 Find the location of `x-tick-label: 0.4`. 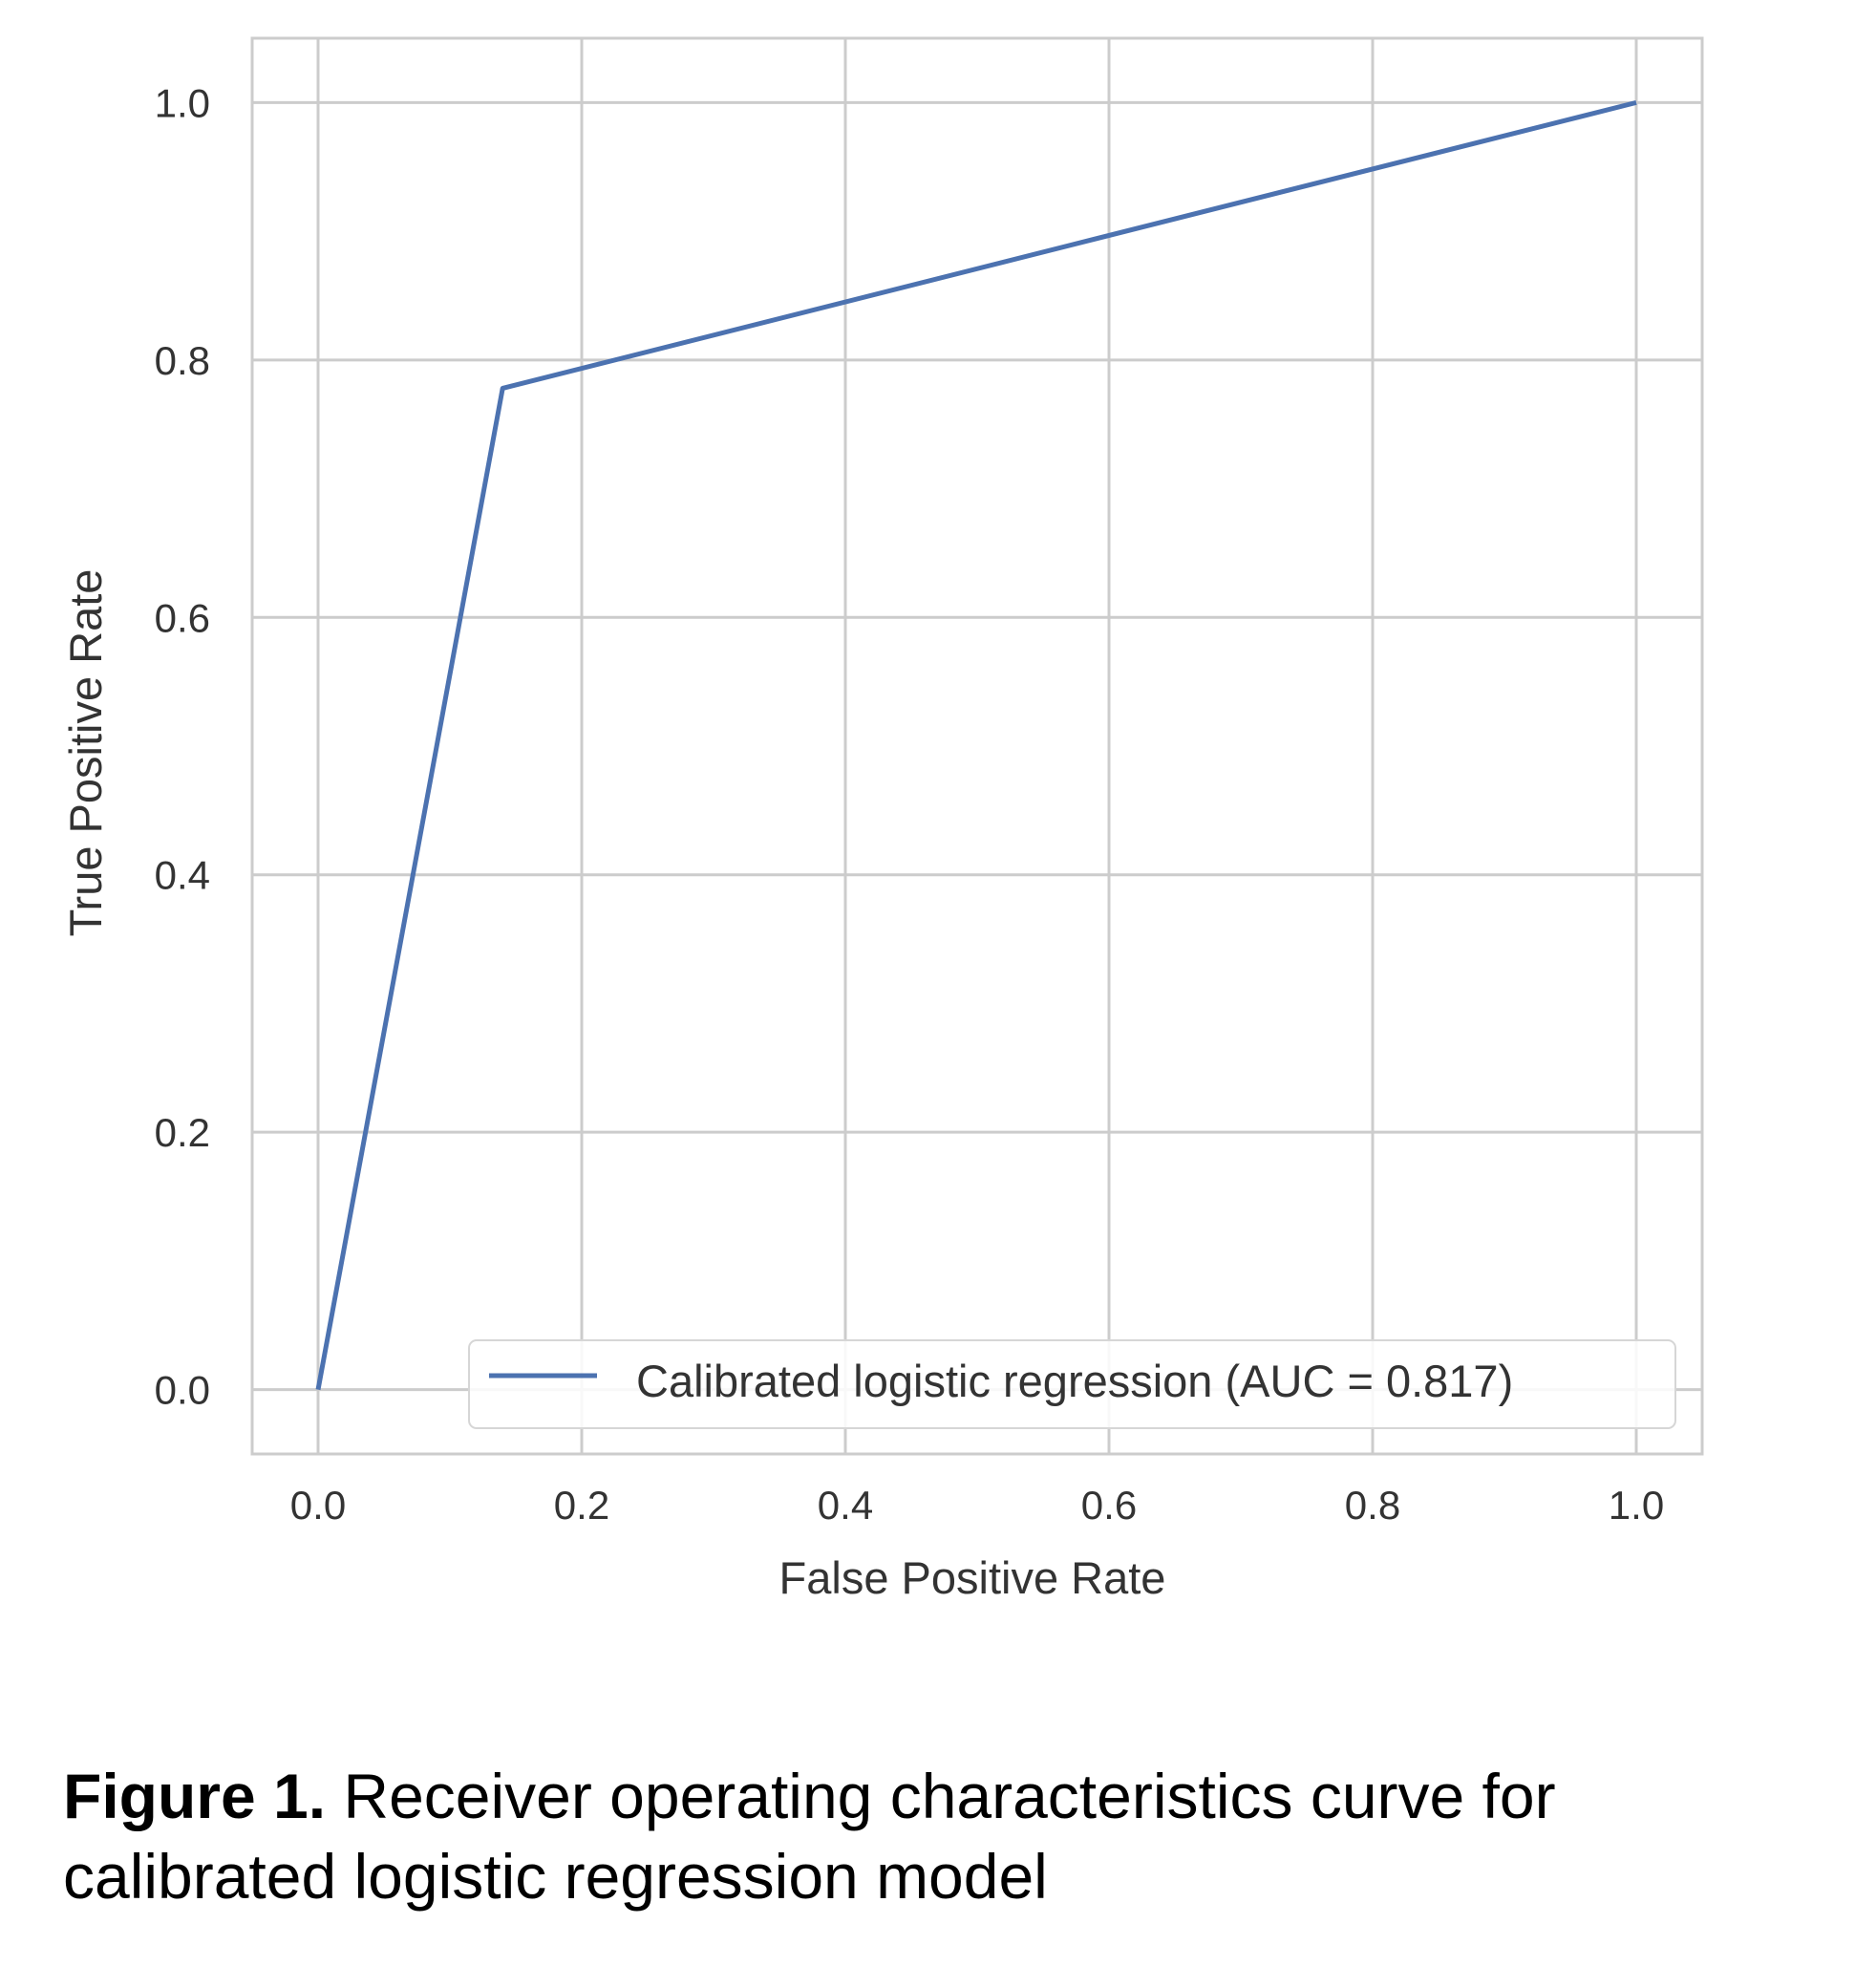

x-tick-label: 0.4 is located at coordinates (846, 1505).